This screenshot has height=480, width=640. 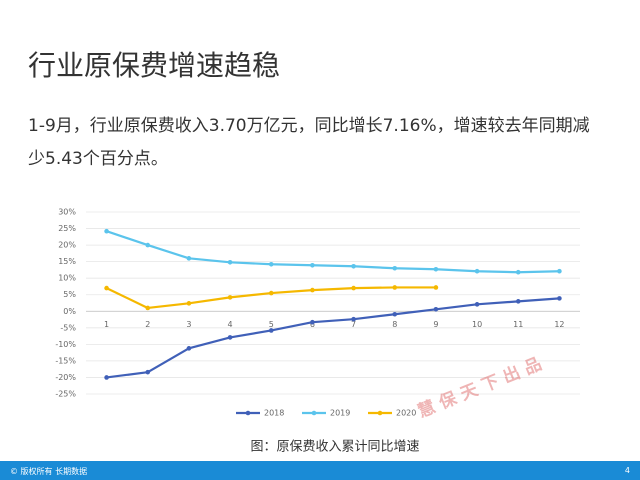 What do you see at coordinates (65, 344) in the screenshot?
I see `y-tick-label: -10%` at bounding box center [65, 344].